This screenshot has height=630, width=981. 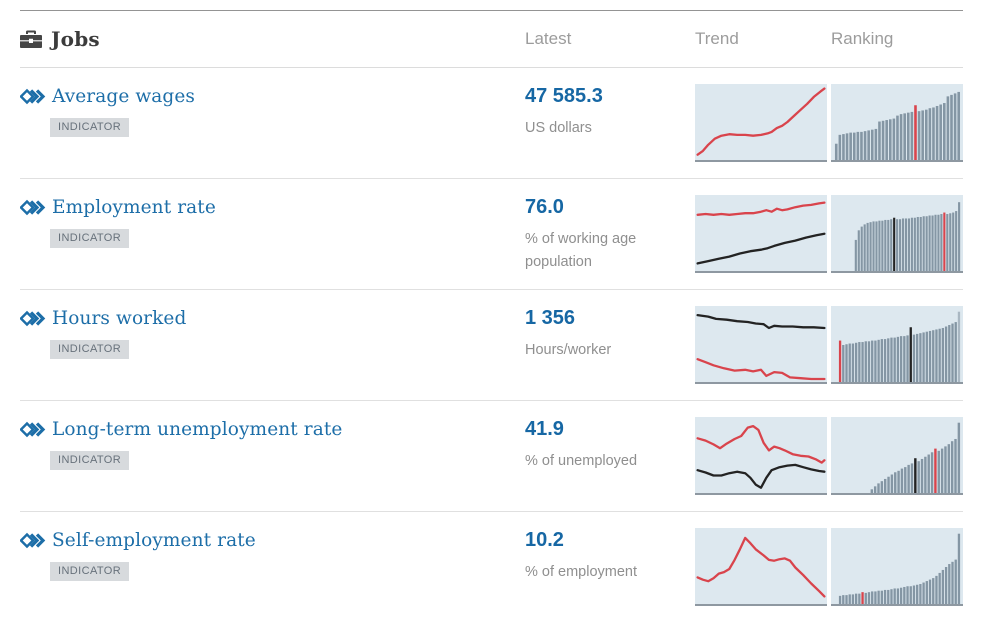 What do you see at coordinates (154, 540) in the screenshot?
I see `indicator-link: Self-employment rate` at bounding box center [154, 540].